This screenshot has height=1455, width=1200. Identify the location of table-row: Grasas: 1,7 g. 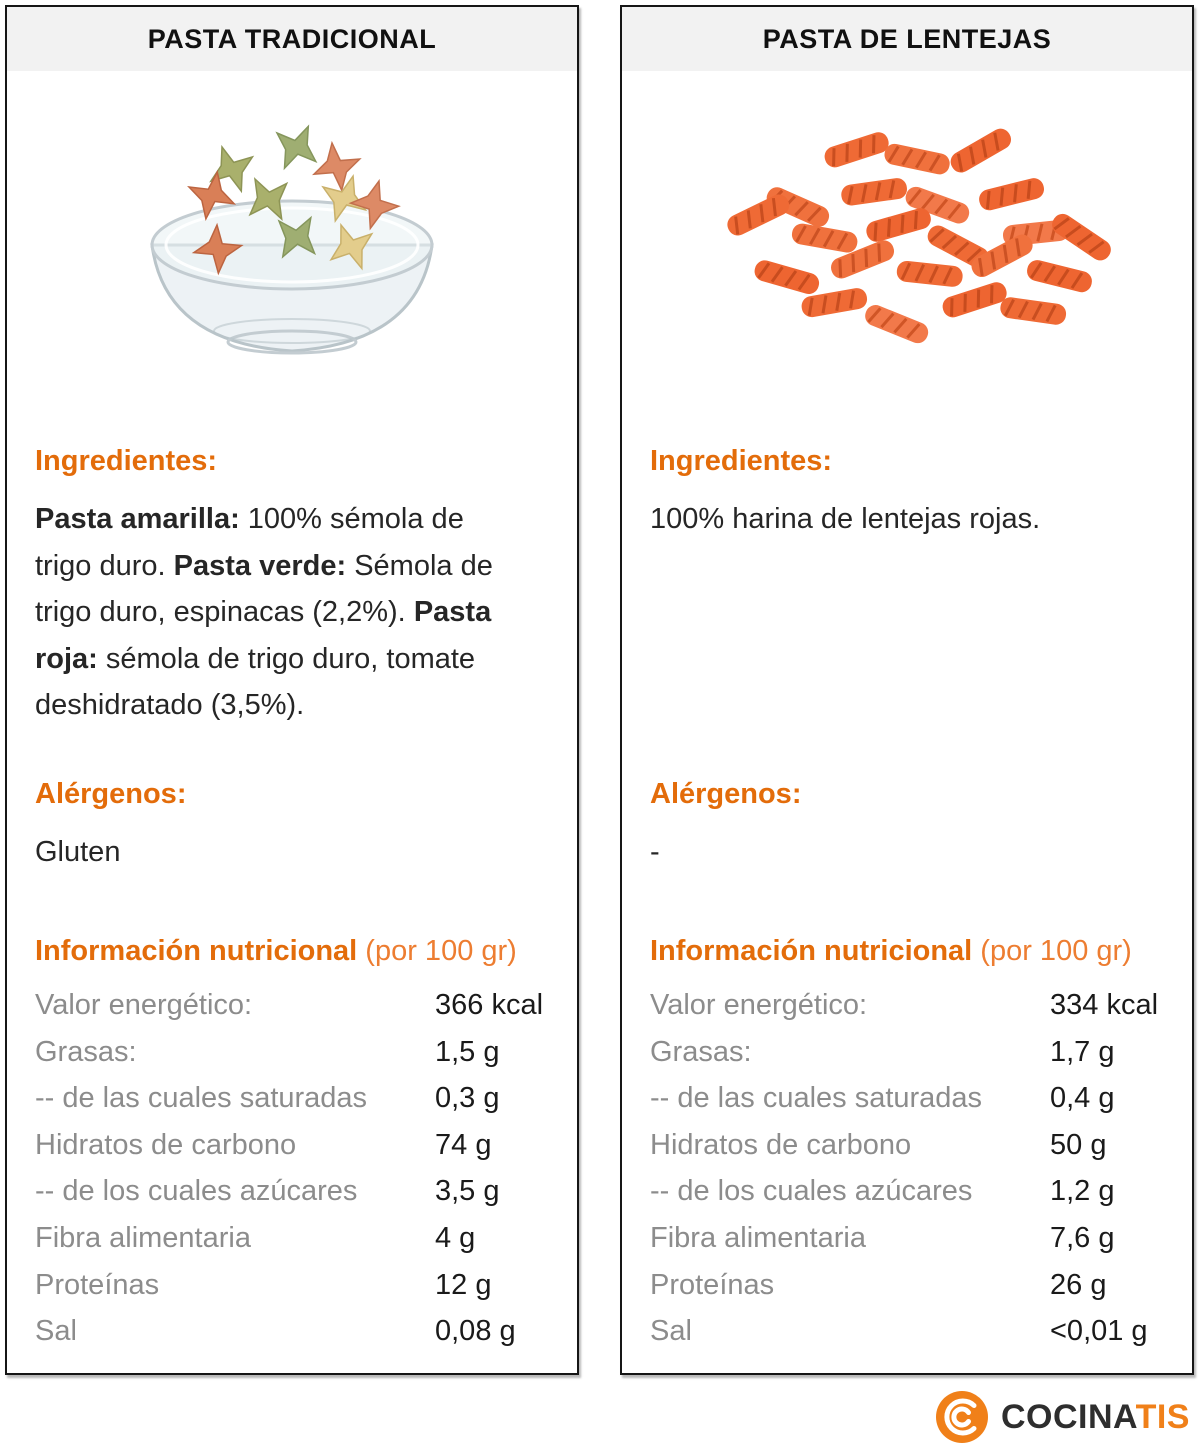
(907, 1052).